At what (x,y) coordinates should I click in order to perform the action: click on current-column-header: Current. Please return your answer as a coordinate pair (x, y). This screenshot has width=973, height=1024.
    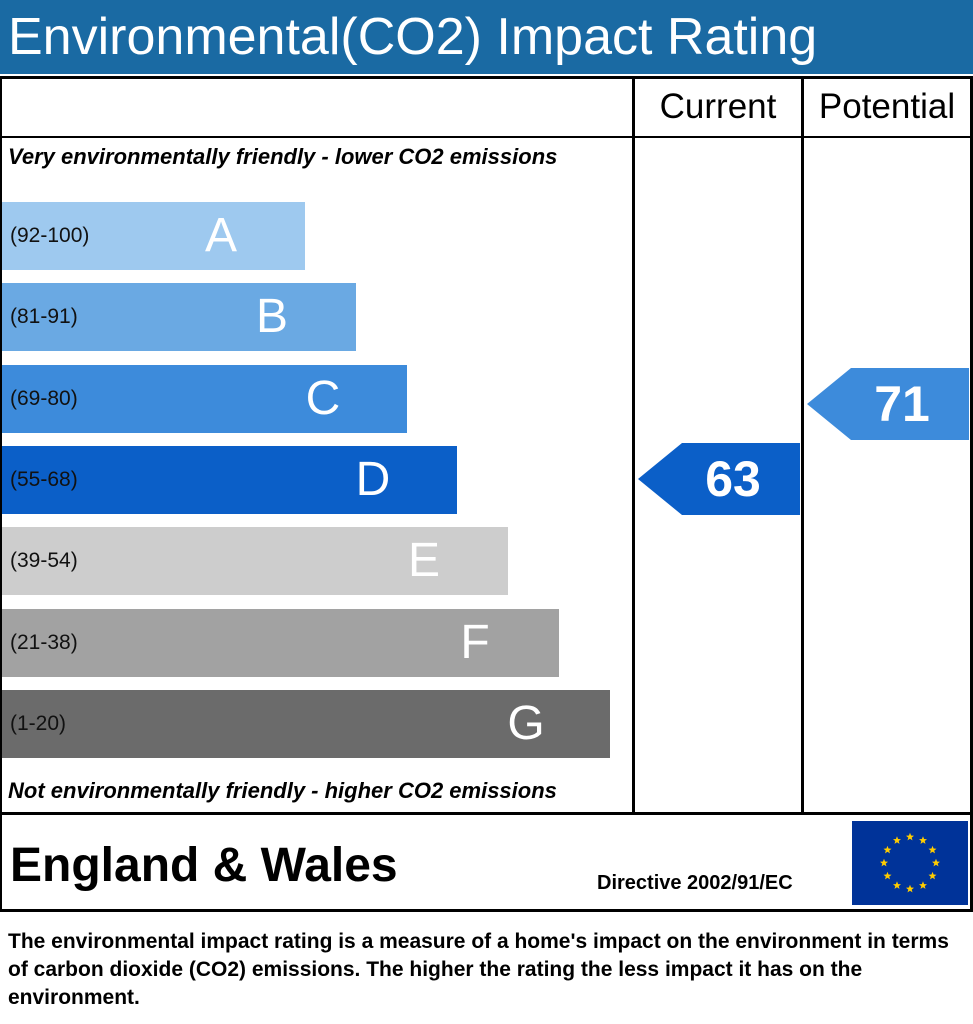
    Looking at the image, I should click on (718, 106).